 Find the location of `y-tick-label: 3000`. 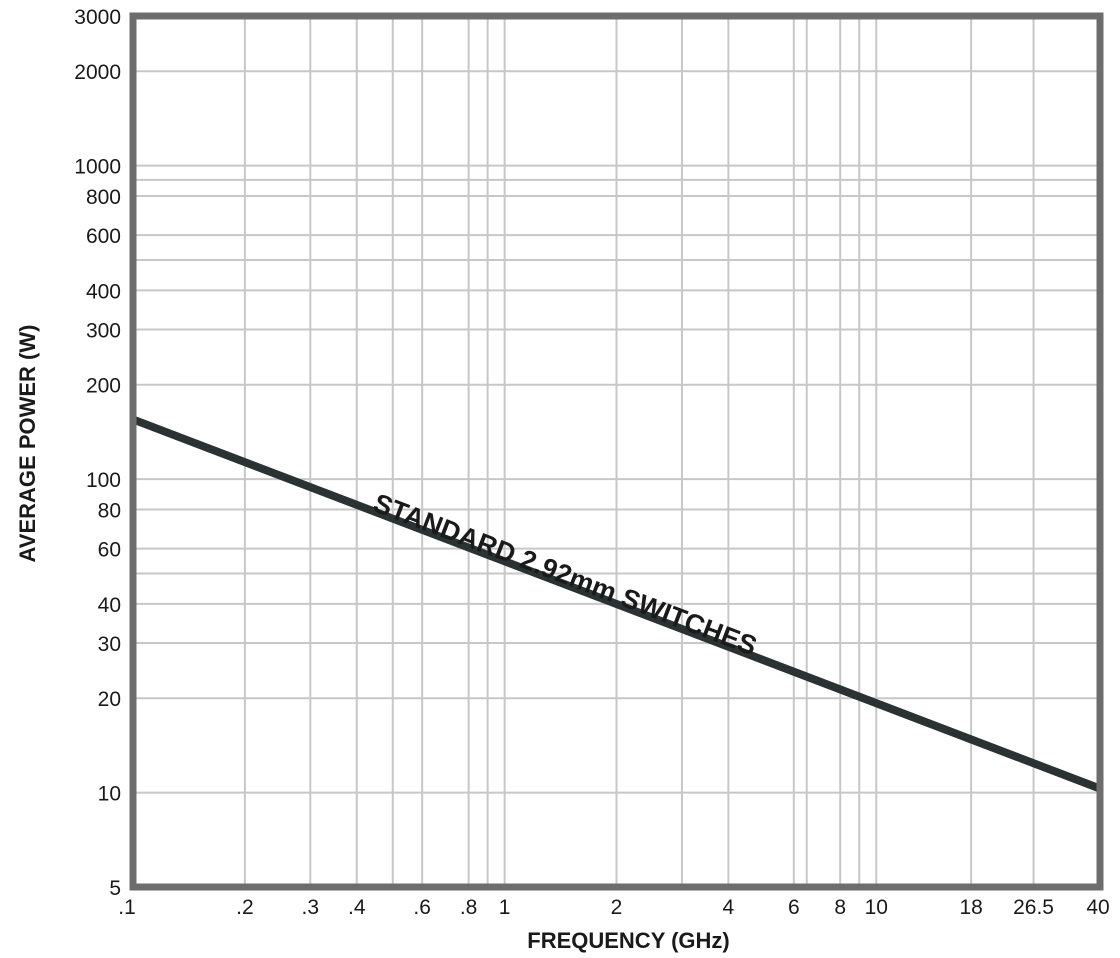

y-tick-label: 3000 is located at coordinates (97, 17).